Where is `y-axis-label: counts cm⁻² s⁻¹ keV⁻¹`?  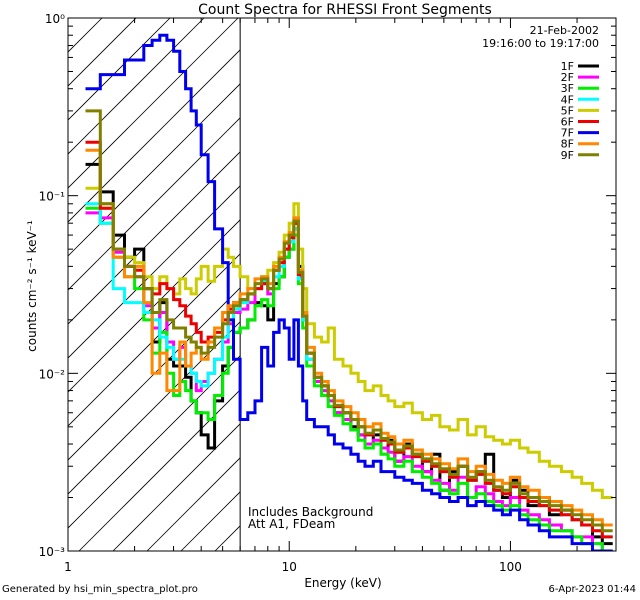 y-axis-label: counts cm⁻² s⁻¹ keV⁻¹ is located at coordinates (32, 286).